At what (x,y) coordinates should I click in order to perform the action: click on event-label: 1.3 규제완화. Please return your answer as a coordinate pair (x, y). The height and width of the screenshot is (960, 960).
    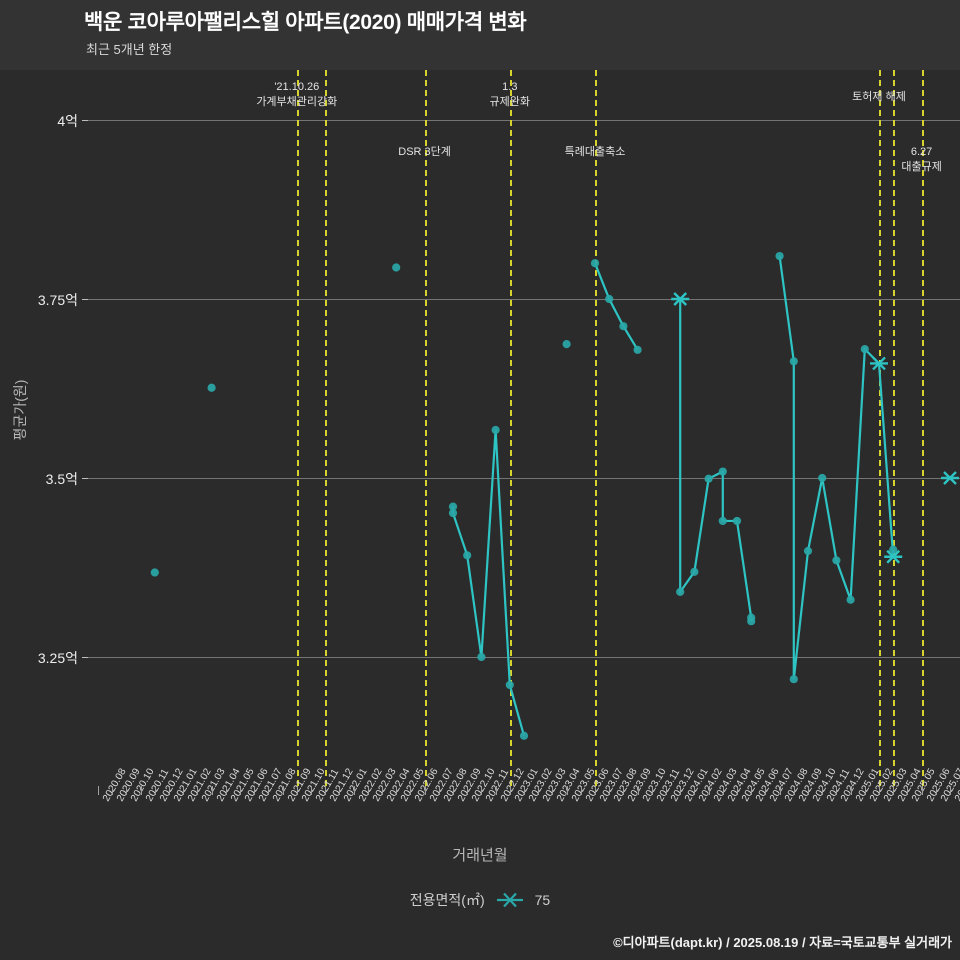
    Looking at the image, I should click on (510, 95).